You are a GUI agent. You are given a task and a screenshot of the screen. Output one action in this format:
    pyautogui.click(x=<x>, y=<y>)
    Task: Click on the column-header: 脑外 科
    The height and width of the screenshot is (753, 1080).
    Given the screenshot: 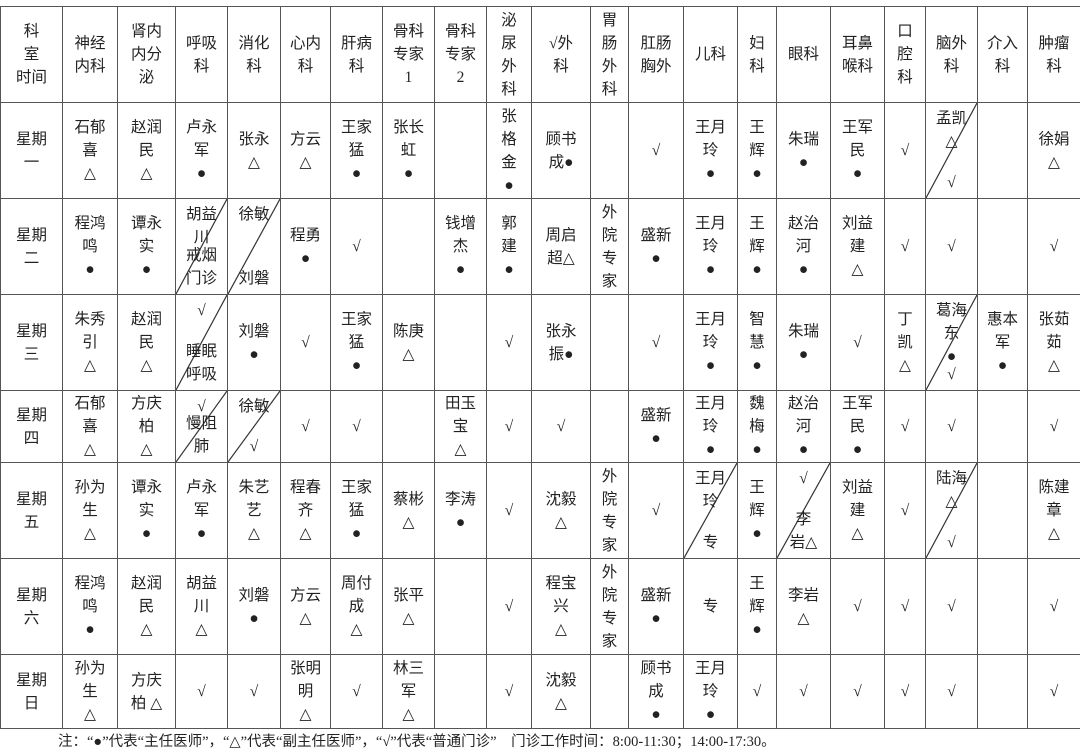 What is the action you would take?
    pyautogui.click(x=951, y=54)
    